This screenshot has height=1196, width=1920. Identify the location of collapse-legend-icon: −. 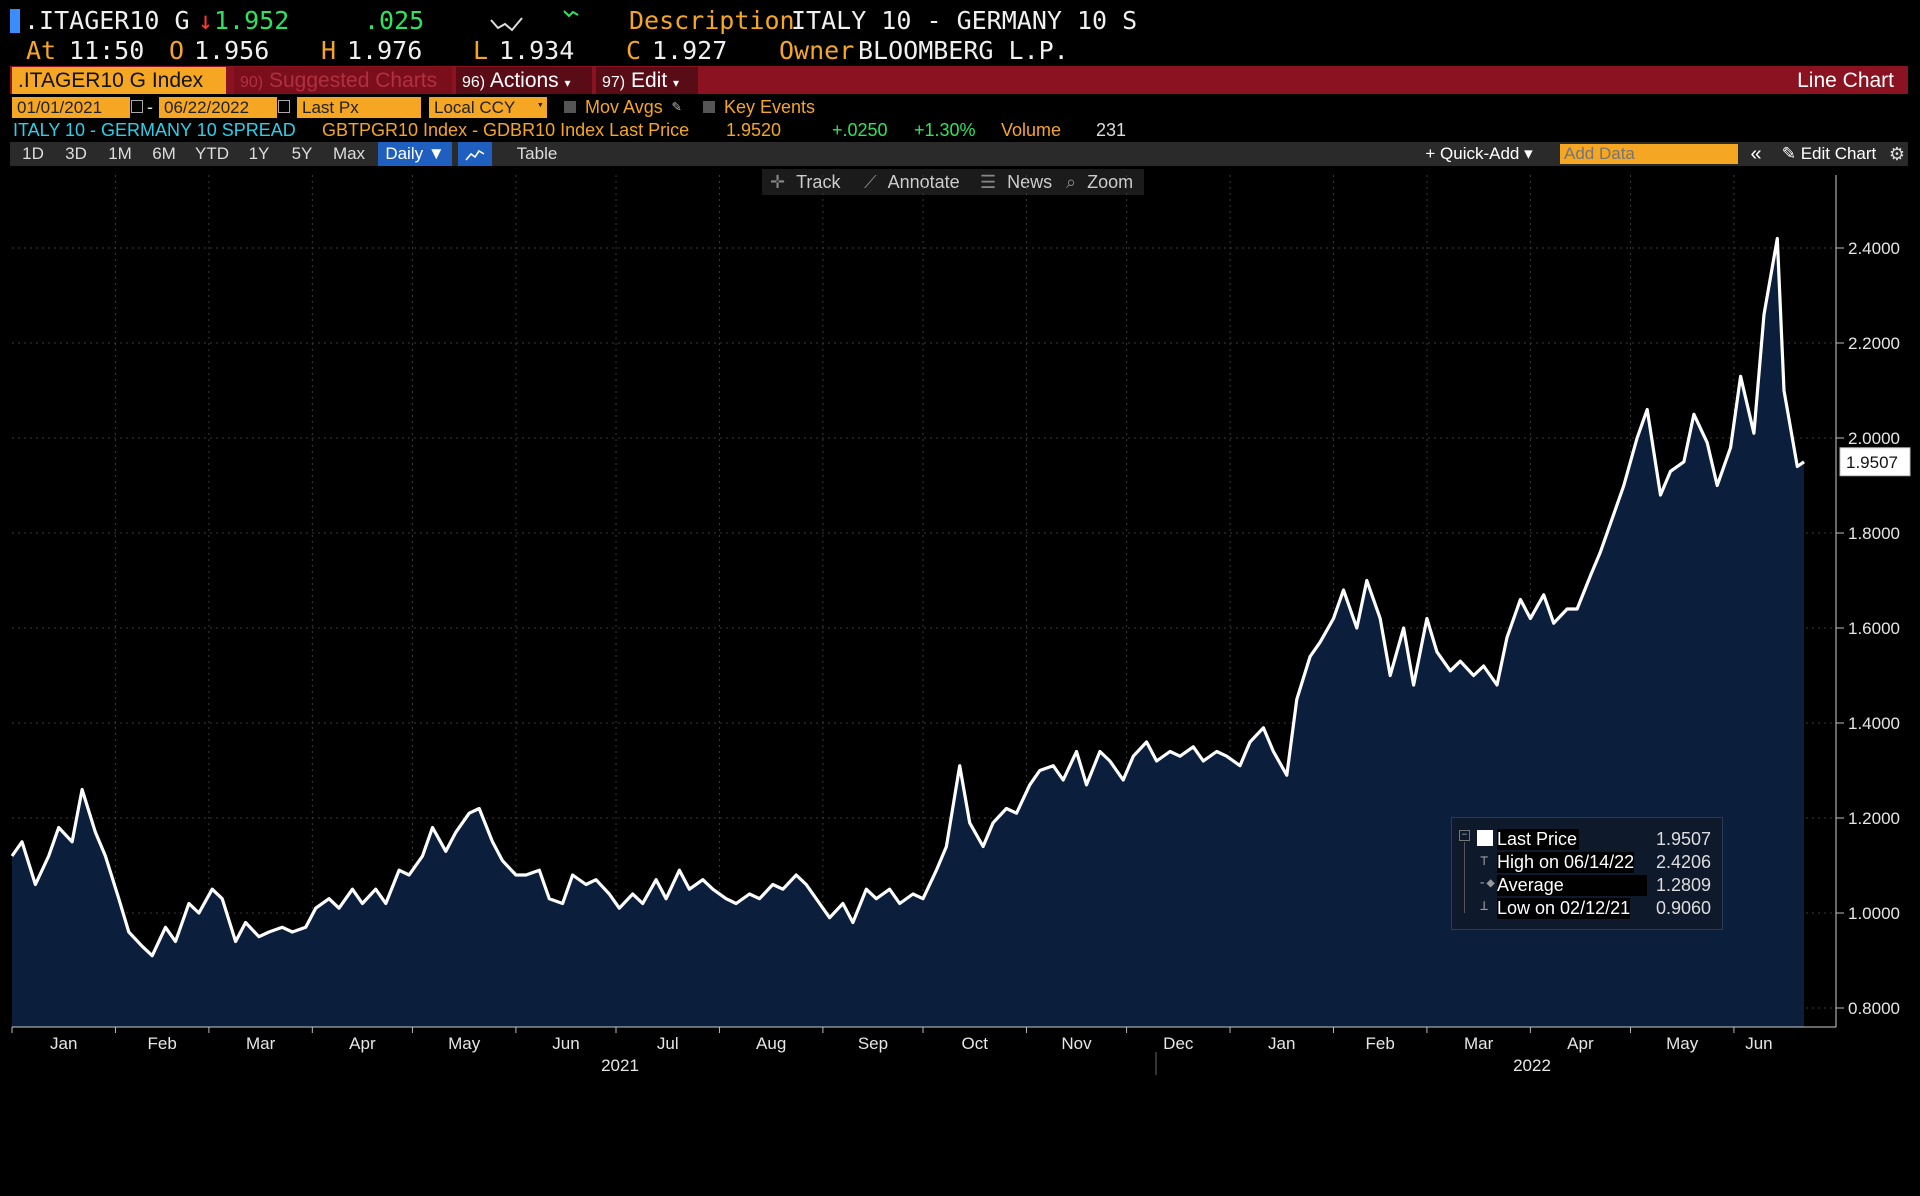
(1464, 835).